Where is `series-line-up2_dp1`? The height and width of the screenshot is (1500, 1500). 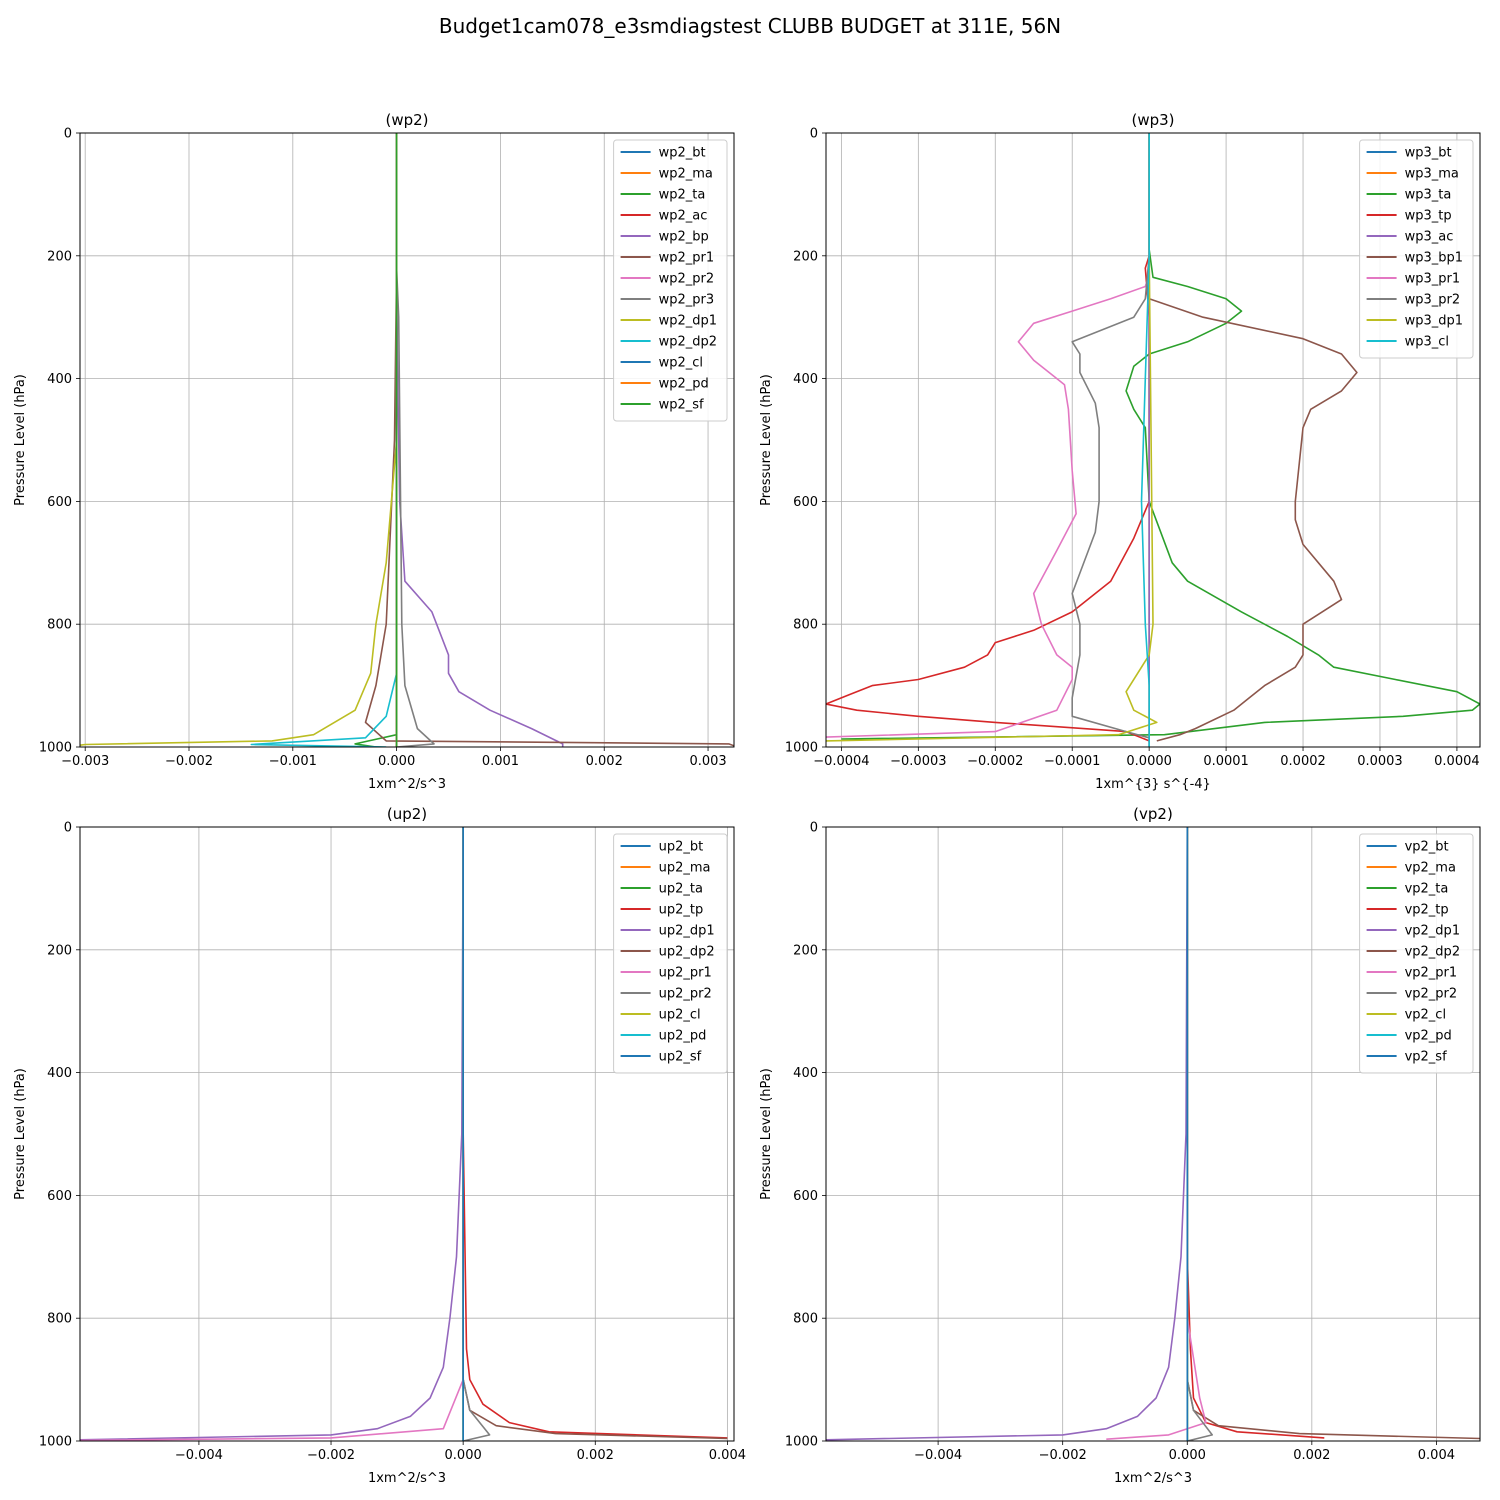 series-line-up2_dp1 is located at coordinates (272, 1134).